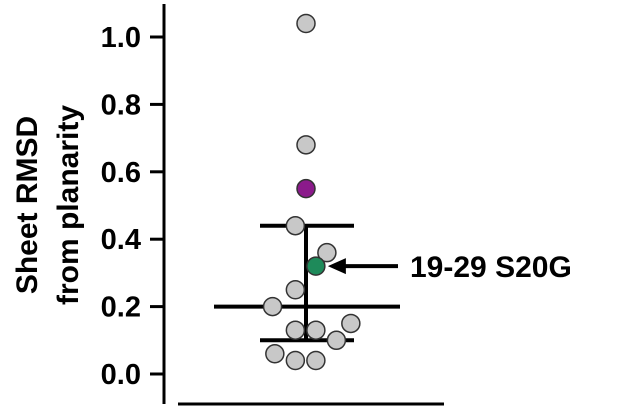 This screenshot has width=617, height=412. What do you see at coordinates (121, 173) in the screenshot?
I see `y-tick-label-3: 0.6` at bounding box center [121, 173].